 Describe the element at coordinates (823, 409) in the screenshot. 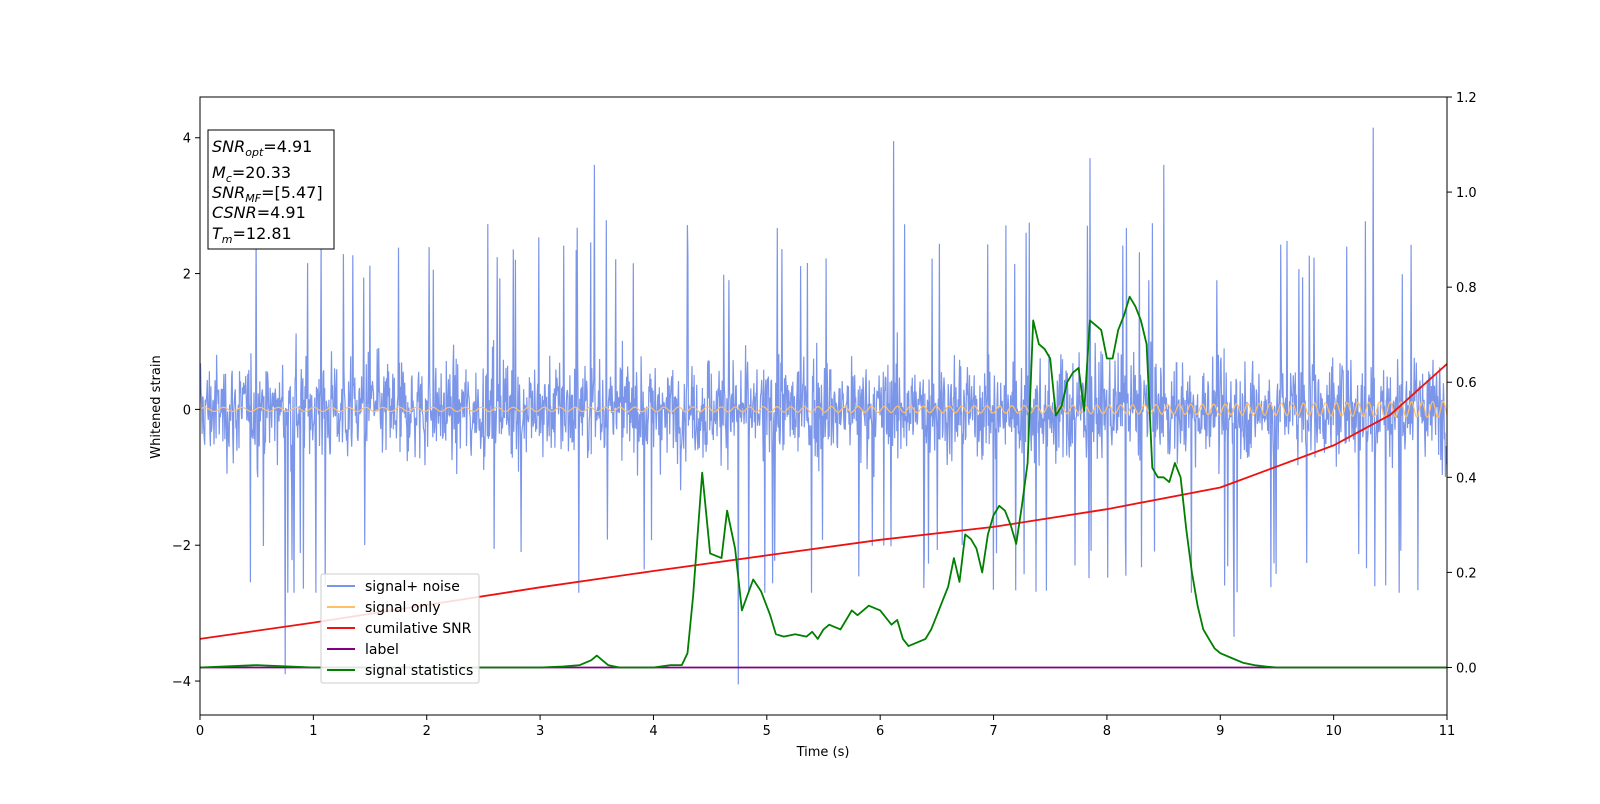

I see `series-signal-only` at that location.